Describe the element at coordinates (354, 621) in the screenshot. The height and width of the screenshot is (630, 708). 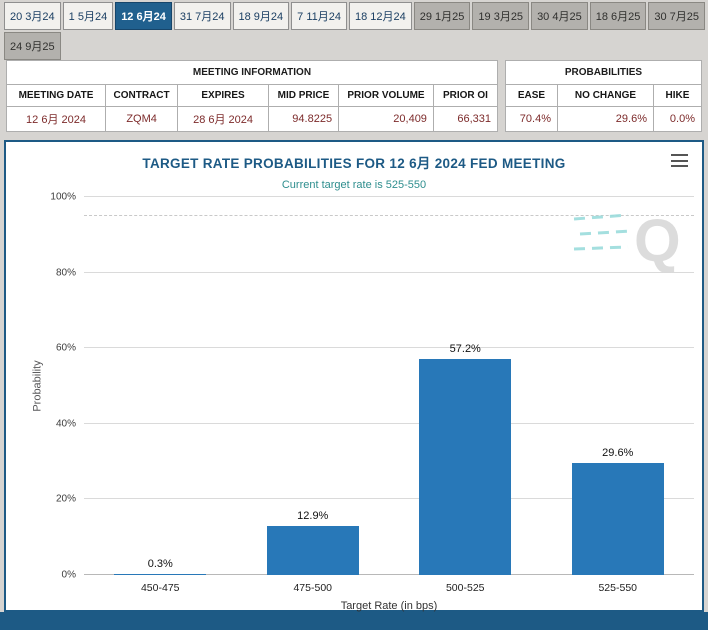
I see `footer-bar` at that location.